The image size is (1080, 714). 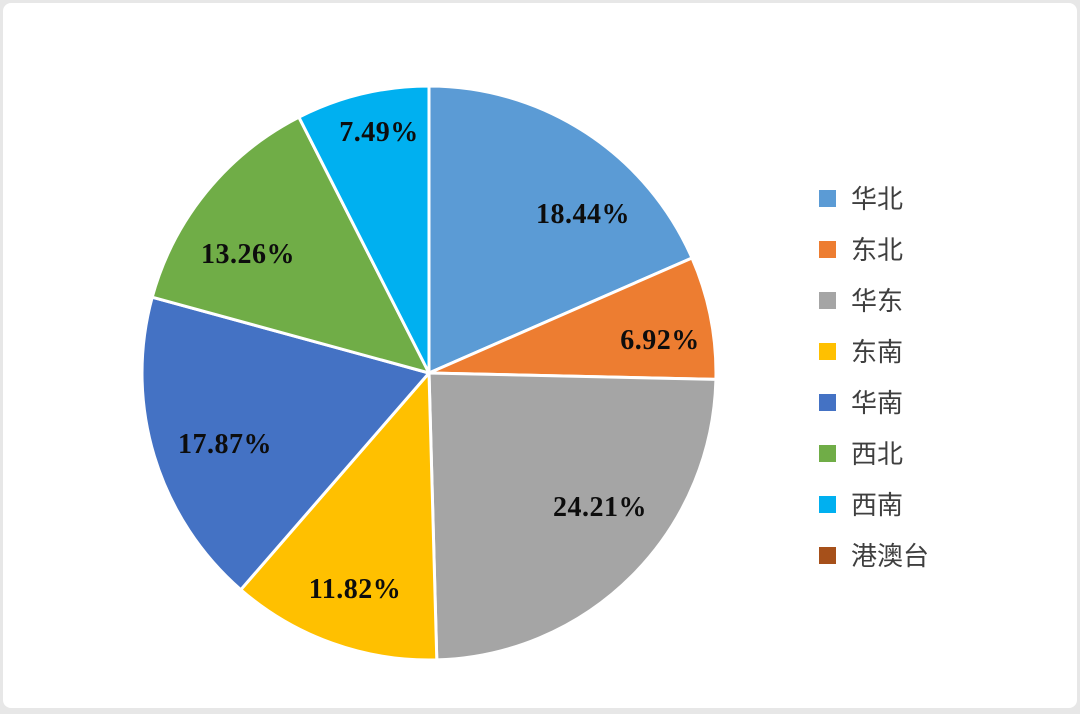 What do you see at coordinates (379, 132) in the screenshot?
I see `pie-data-label-7: 7.49%` at bounding box center [379, 132].